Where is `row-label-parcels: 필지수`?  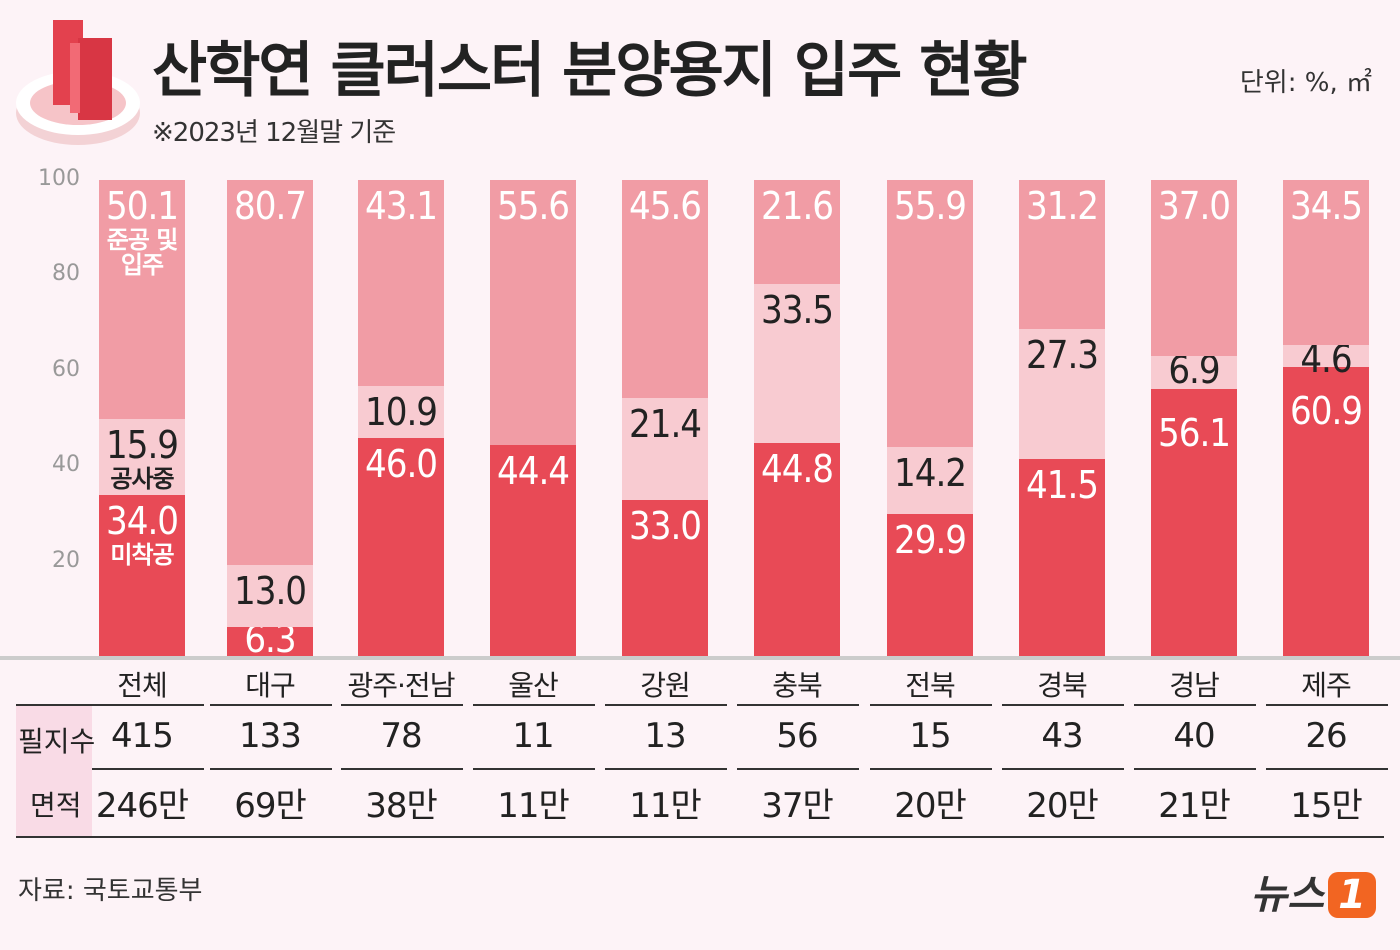 row-label-parcels: 필지수 is located at coordinates (57, 741).